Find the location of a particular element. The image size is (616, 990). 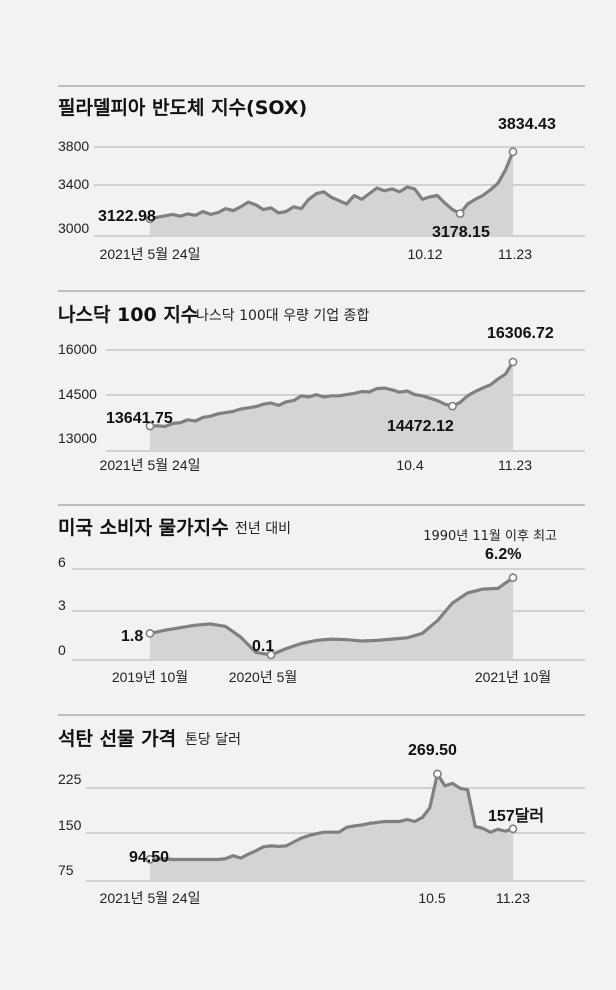

y-tick-label: 225 is located at coordinates (70, 779).